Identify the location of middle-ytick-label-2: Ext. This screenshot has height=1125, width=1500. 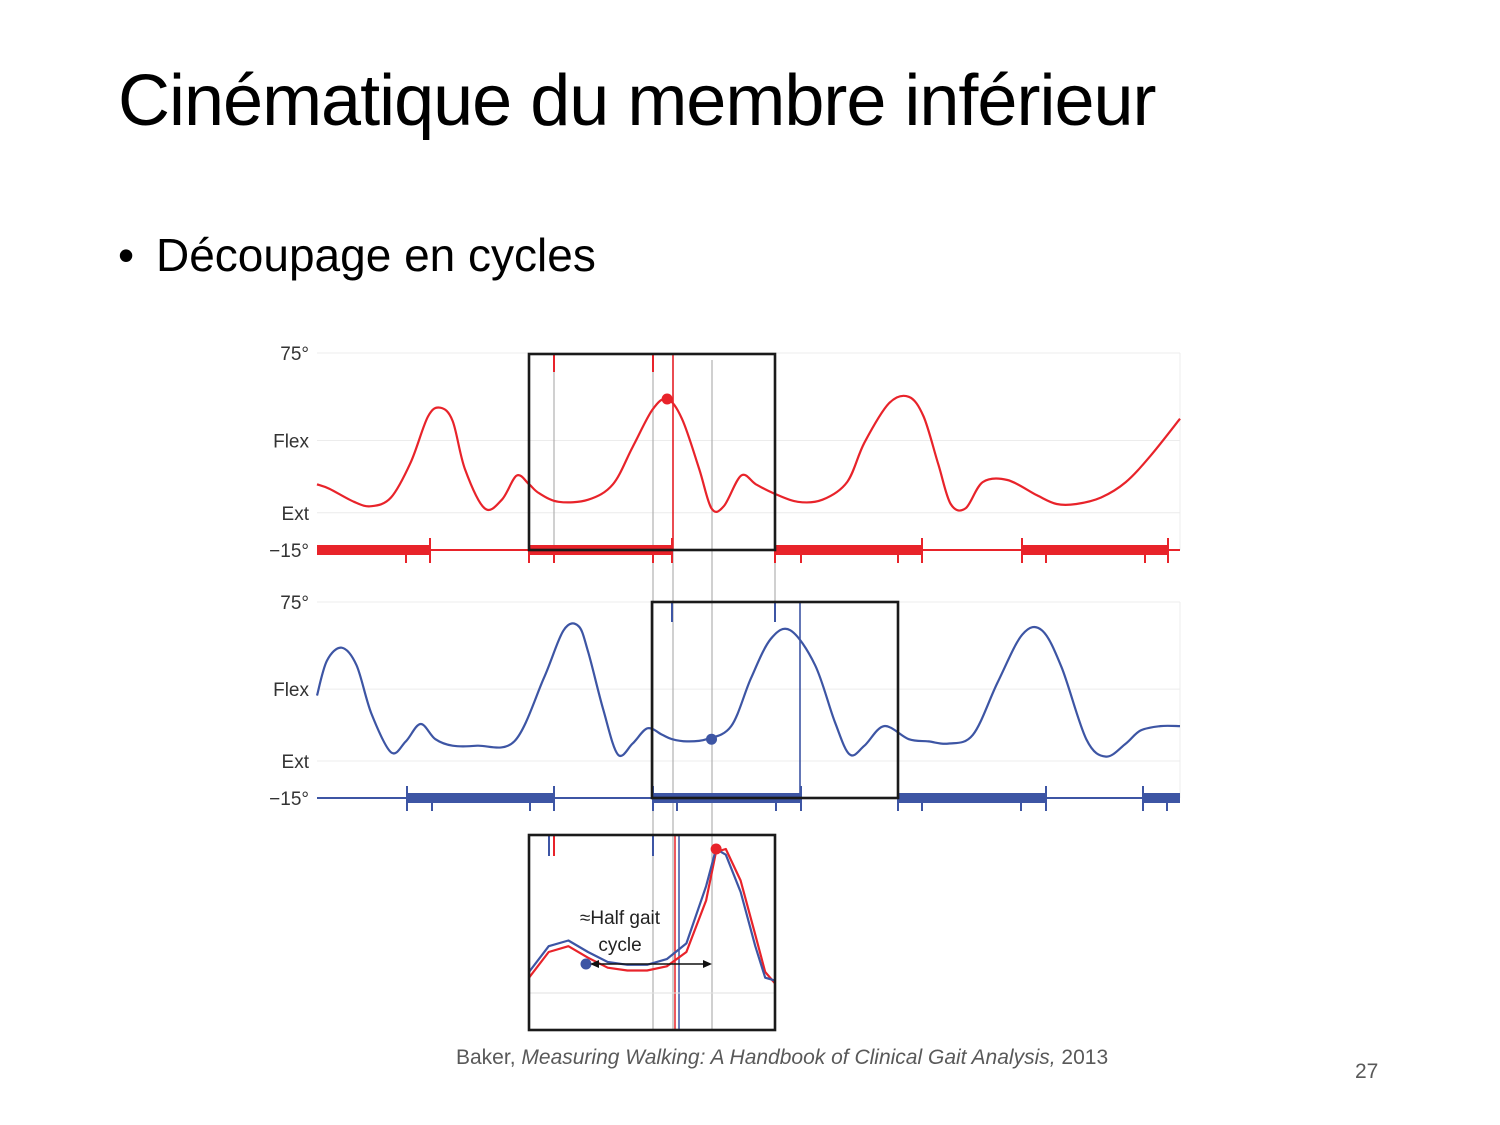
(296, 762).